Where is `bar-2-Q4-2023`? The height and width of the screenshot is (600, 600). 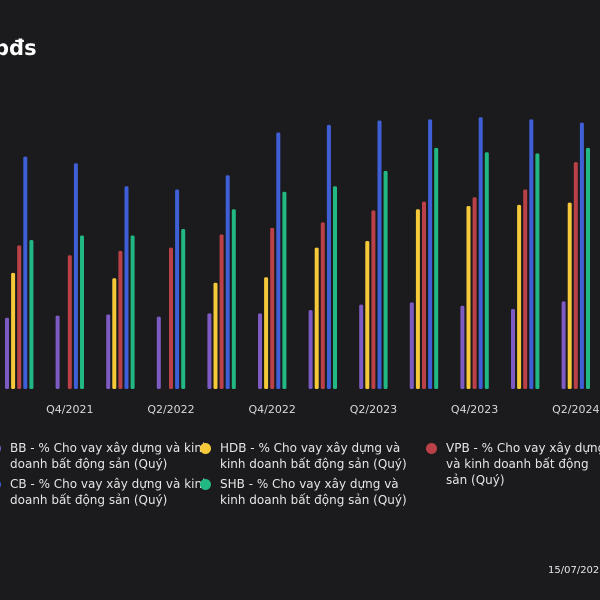
bar-2-Q4-2023 is located at coordinates (468, 297).